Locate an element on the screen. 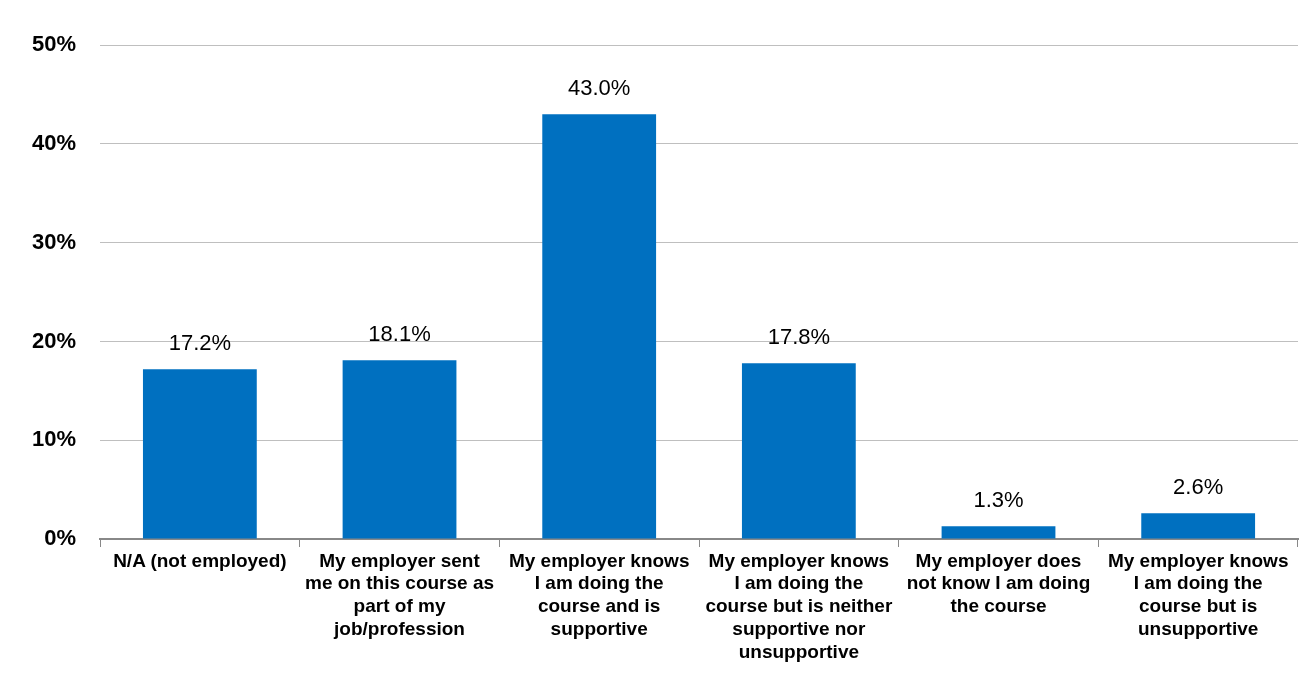 The width and height of the screenshot is (1316, 675). data-label: 1.3% is located at coordinates (998, 500).